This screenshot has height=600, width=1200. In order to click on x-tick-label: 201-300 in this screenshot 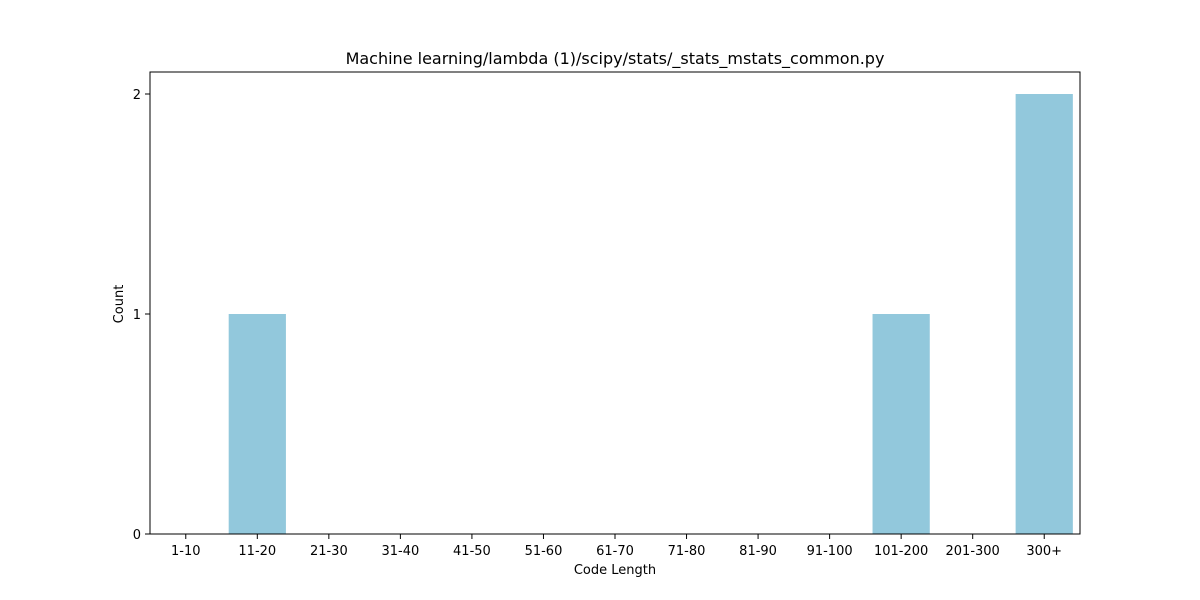, I will do `click(973, 551)`.